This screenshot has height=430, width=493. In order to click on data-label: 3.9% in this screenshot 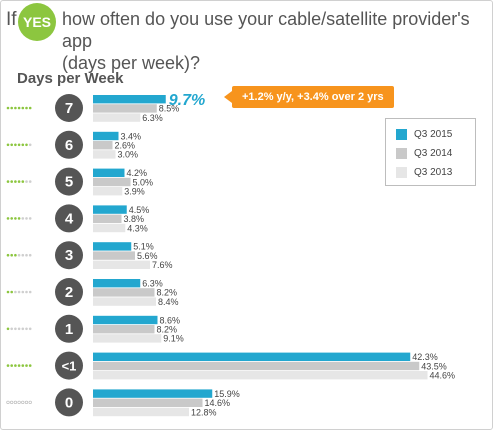, I will do `click(134, 192)`.